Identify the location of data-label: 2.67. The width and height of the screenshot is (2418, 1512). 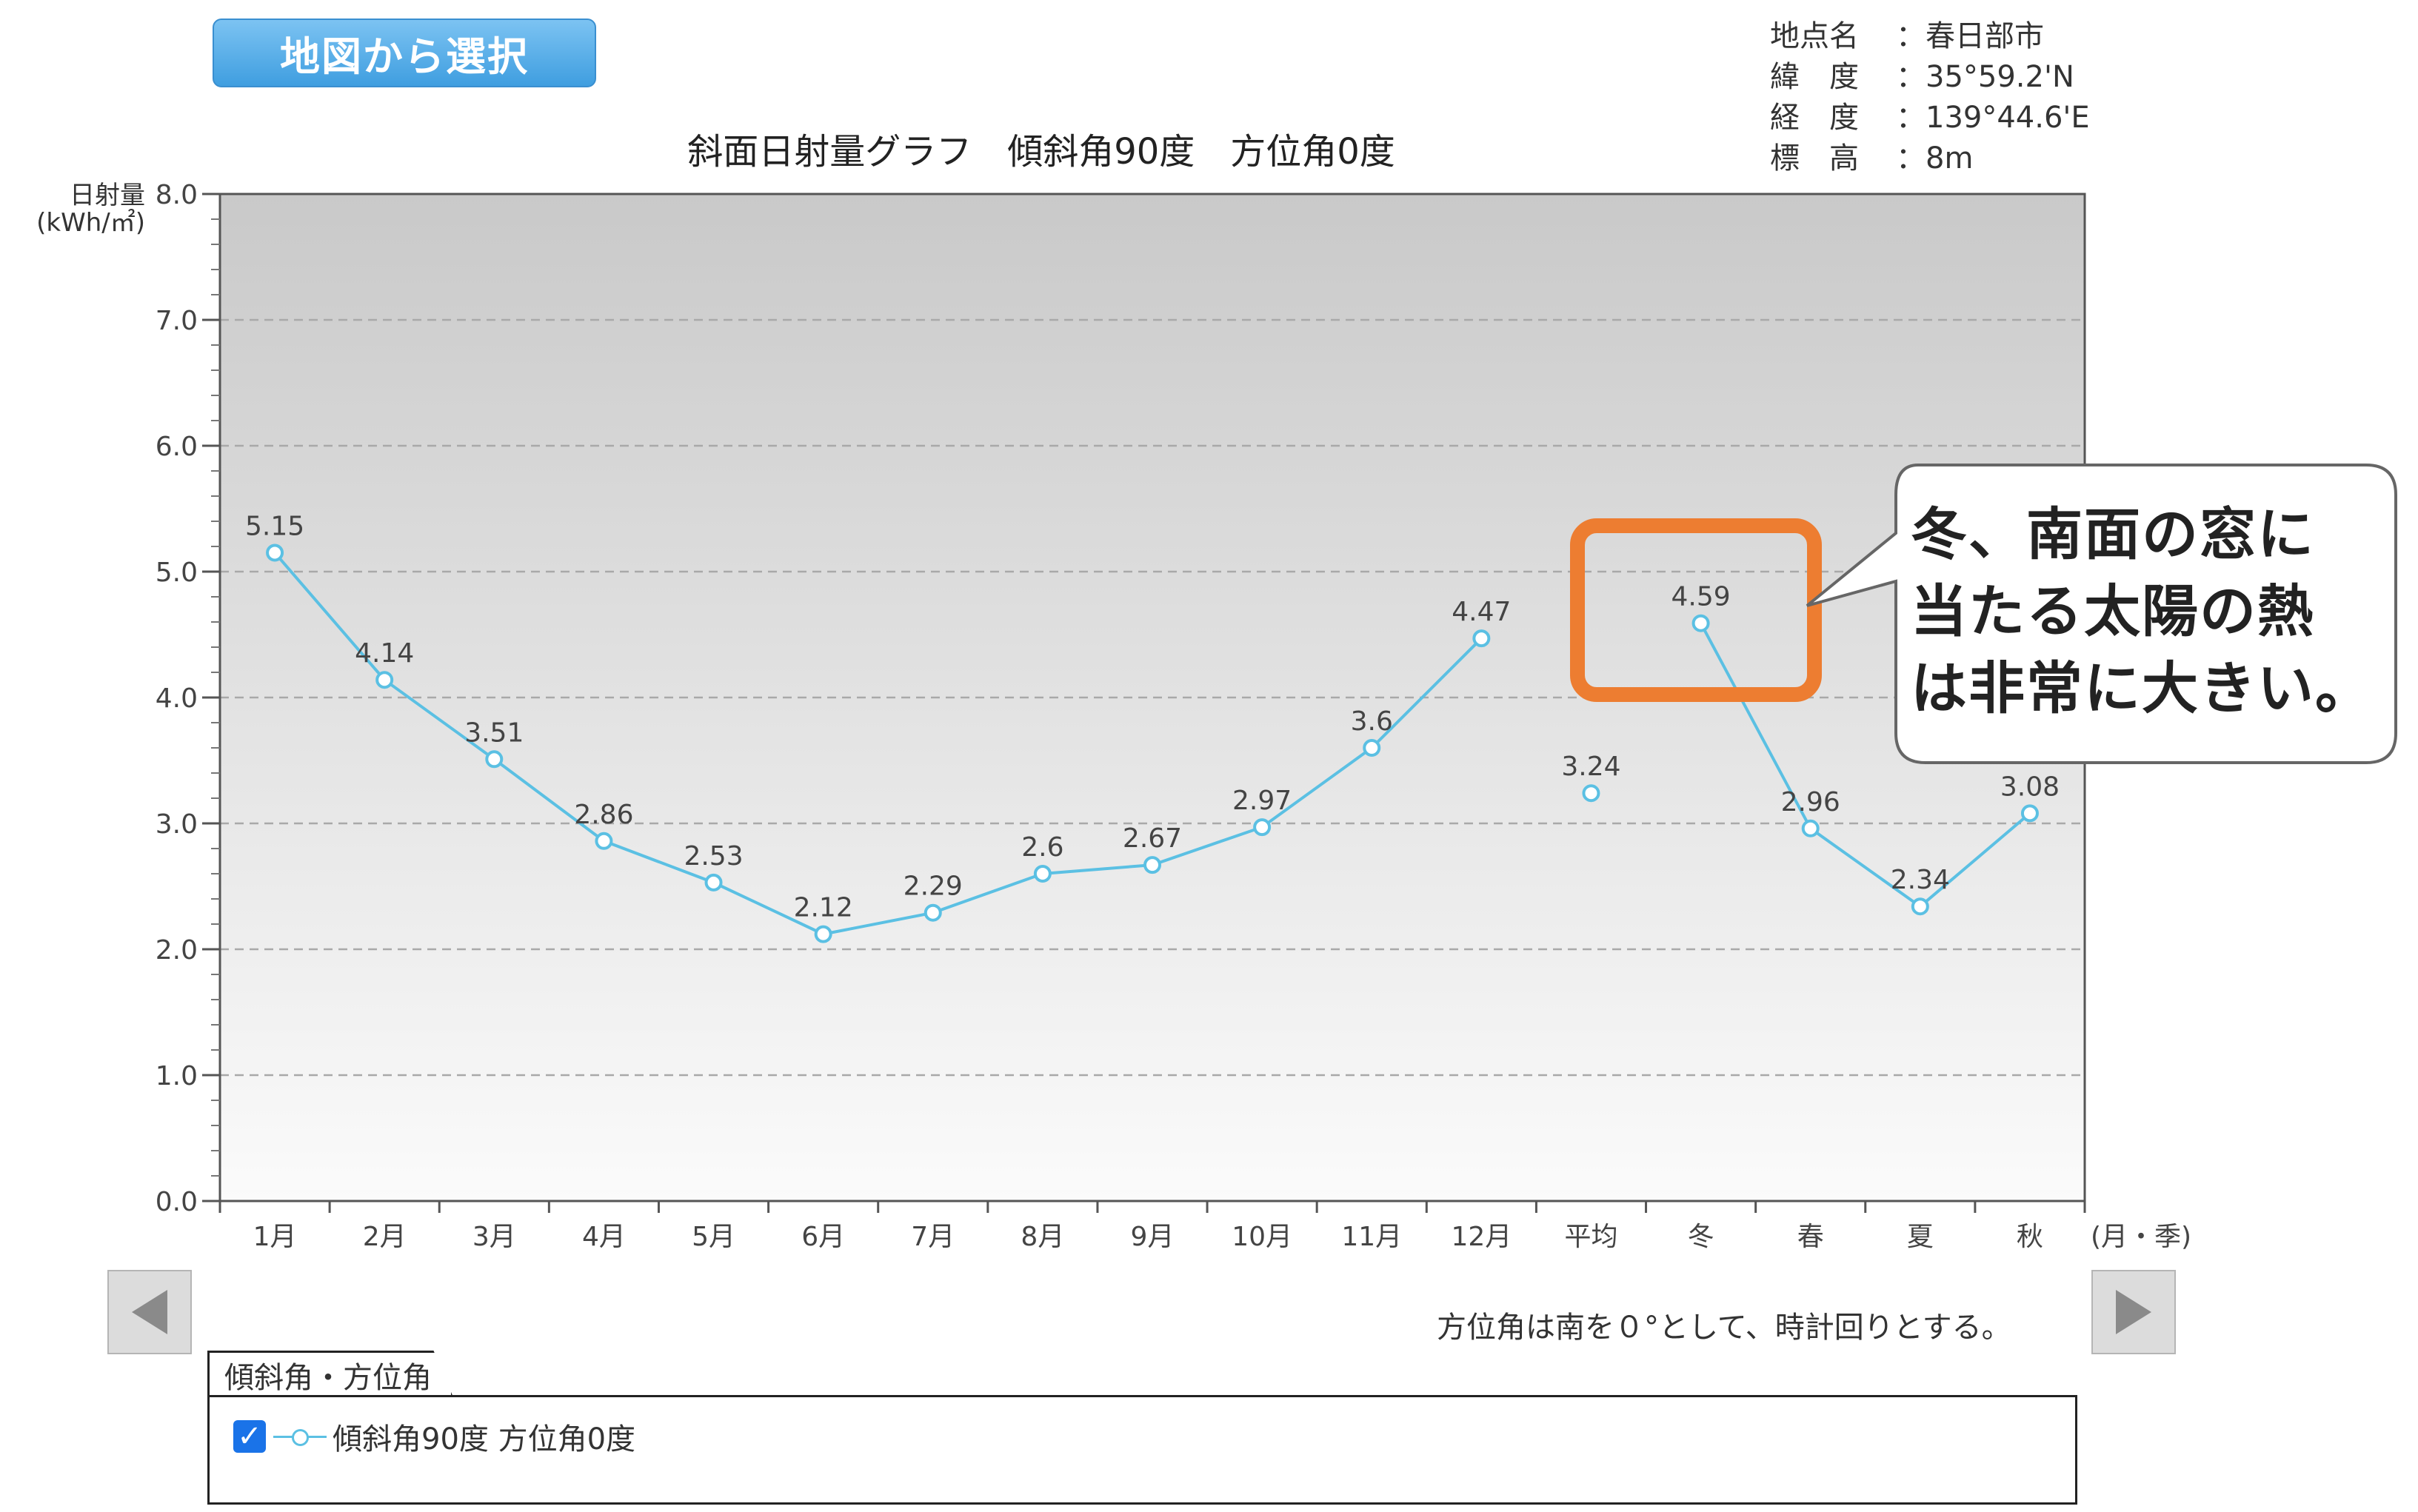
(1152, 838).